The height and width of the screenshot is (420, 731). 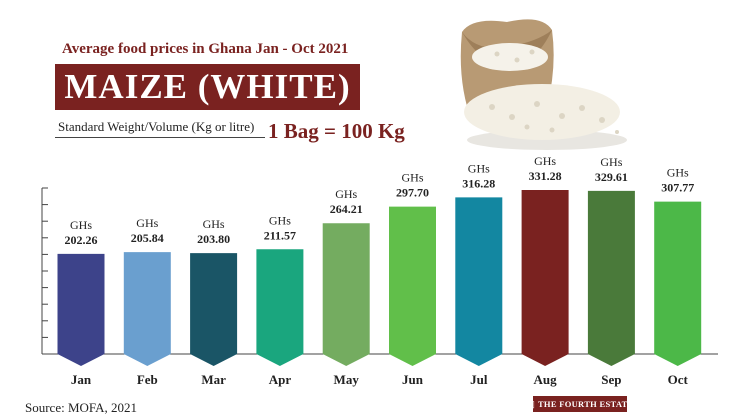 What do you see at coordinates (214, 309) in the screenshot?
I see `bar-mar` at bounding box center [214, 309].